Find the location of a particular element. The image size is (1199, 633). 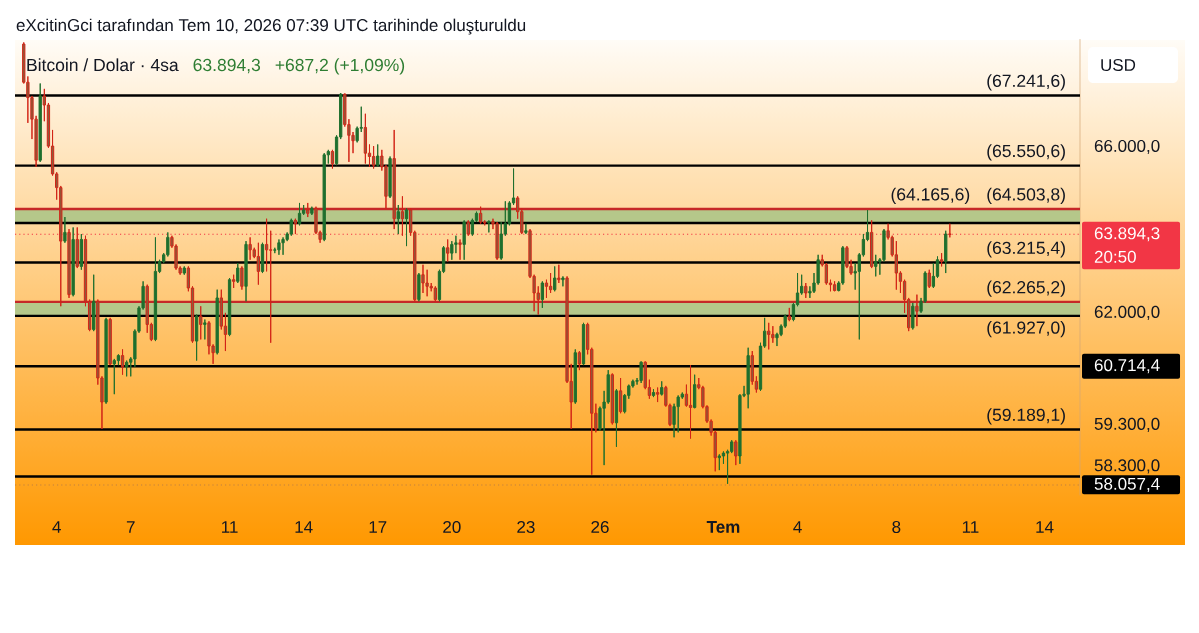

text: Bitcoin / Dolar · 4sa is located at coordinates (103, 65).